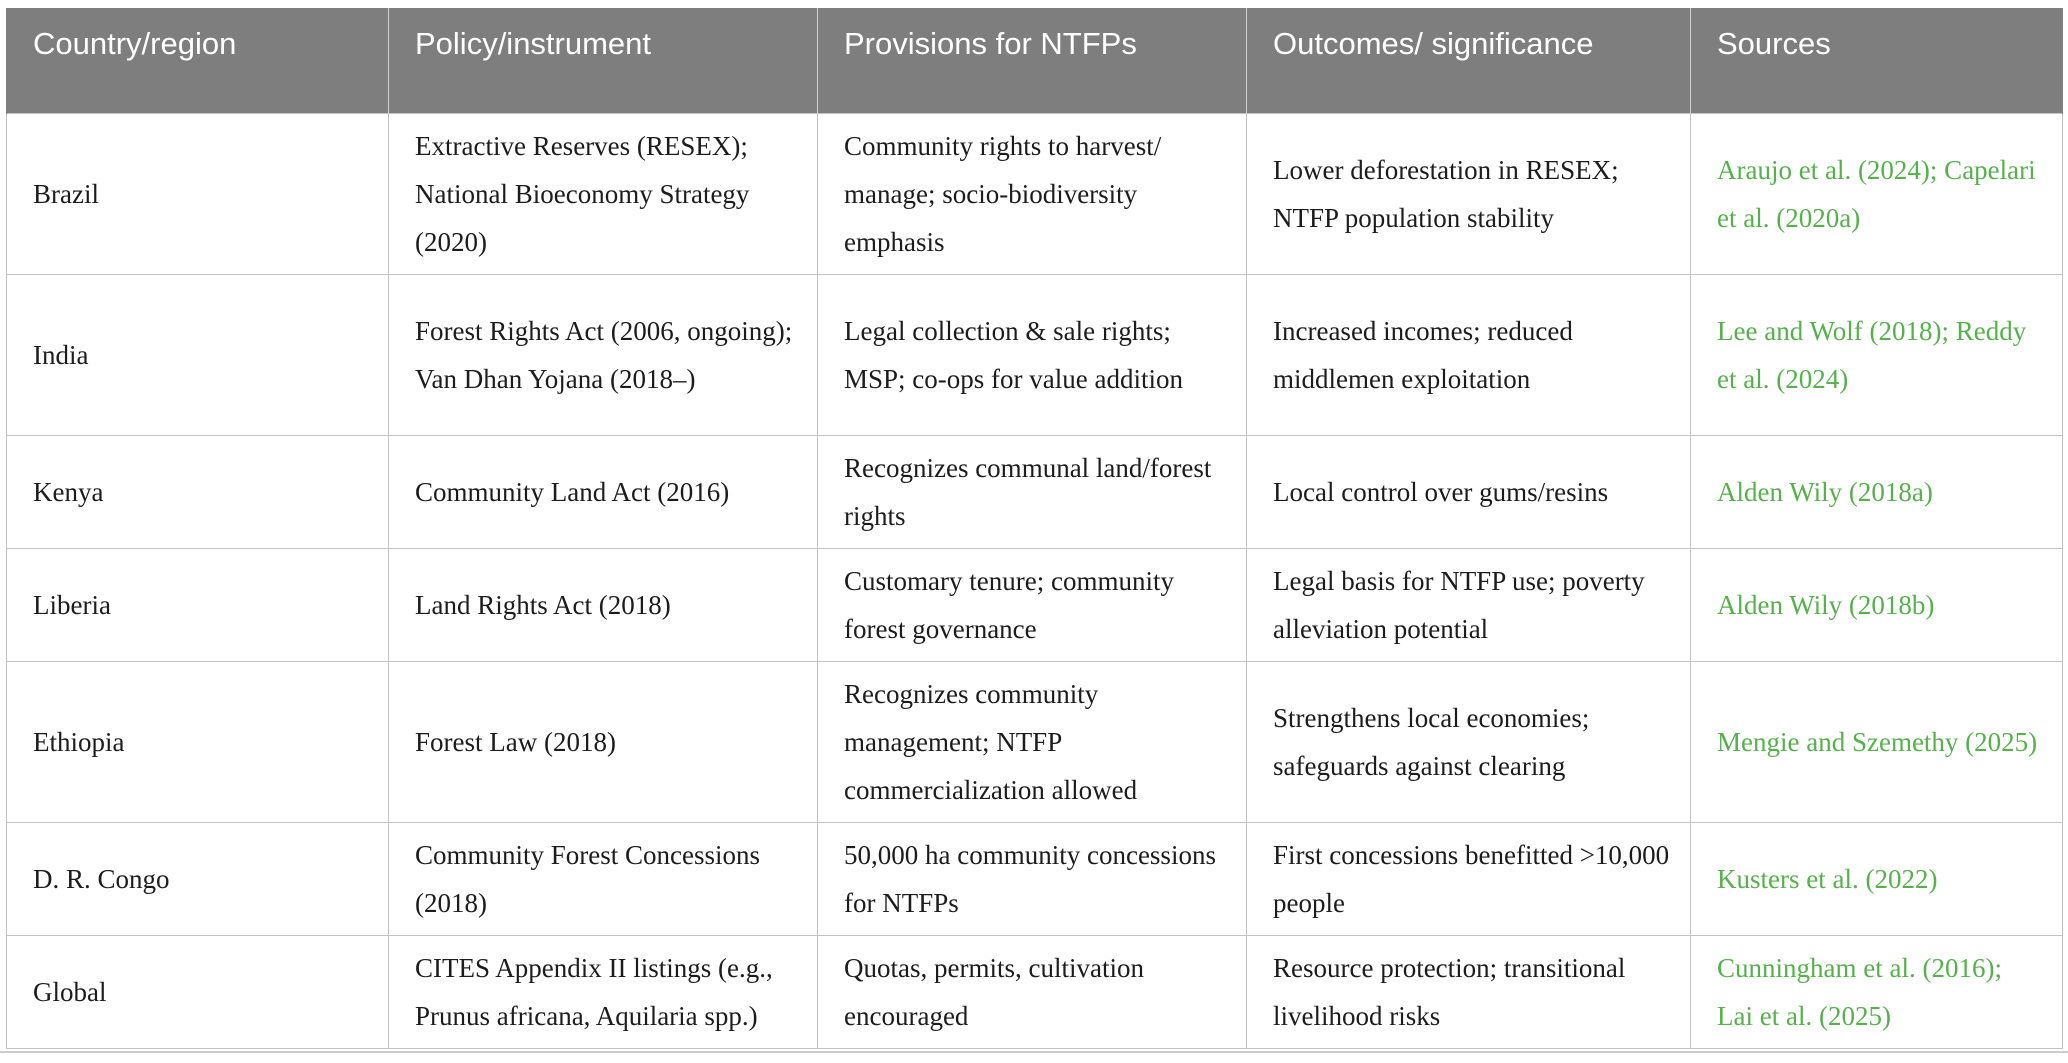 The width and height of the screenshot is (2068, 1063). I want to click on header-country-region: Country/region, so click(197, 60).